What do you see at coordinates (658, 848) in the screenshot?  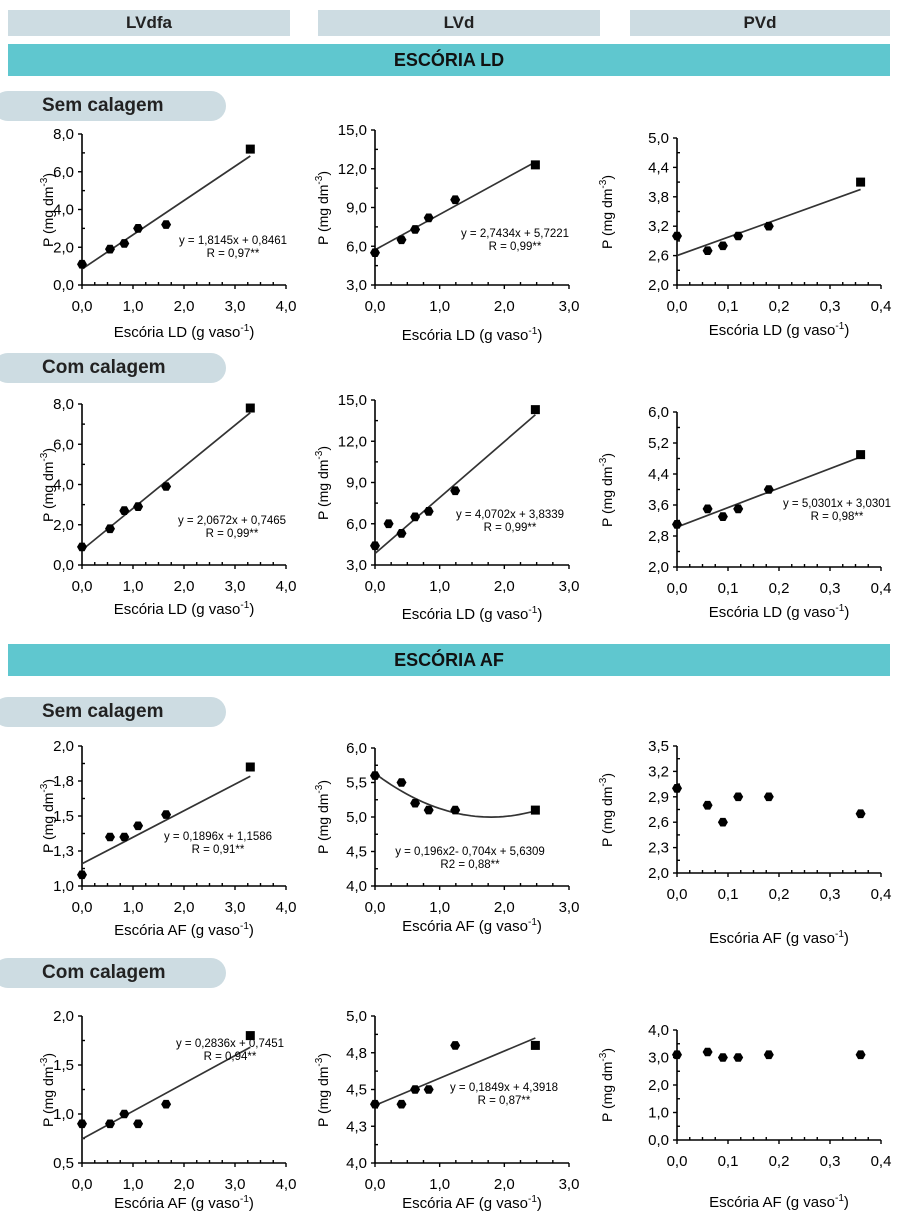 I see `y-tick-label: 2,3` at bounding box center [658, 848].